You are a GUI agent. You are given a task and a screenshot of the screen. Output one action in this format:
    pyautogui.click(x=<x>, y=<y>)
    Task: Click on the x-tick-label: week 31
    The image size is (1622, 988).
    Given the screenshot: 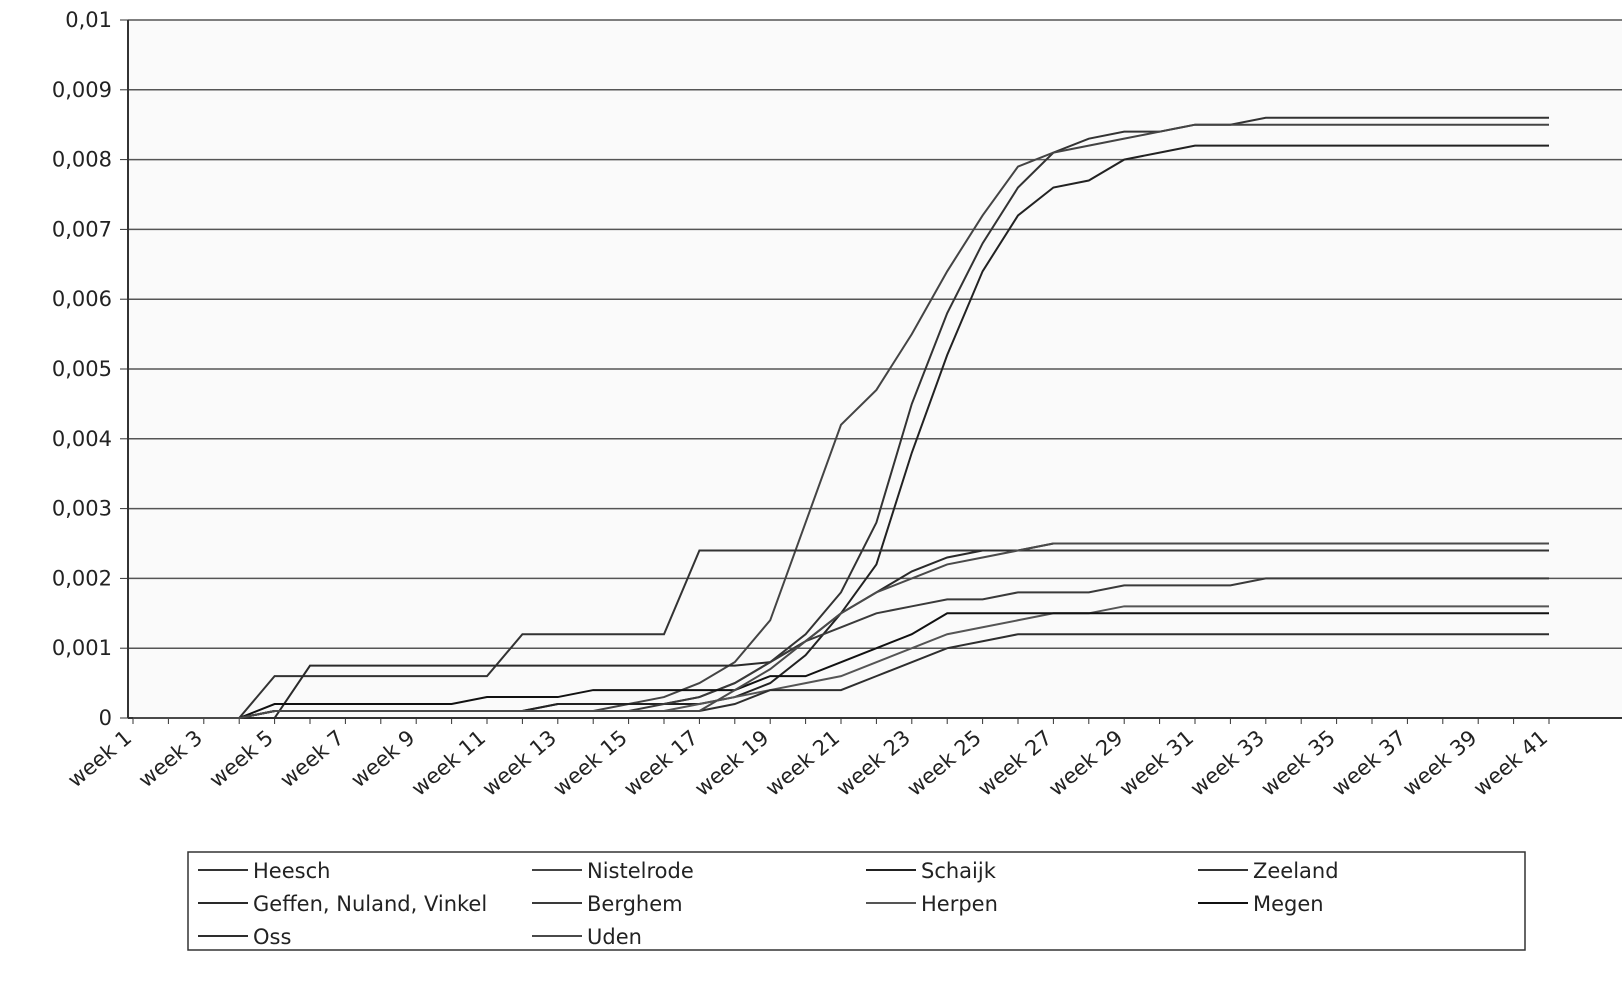 What is the action you would take?
    pyautogui.click(x=1156, y=762)
    